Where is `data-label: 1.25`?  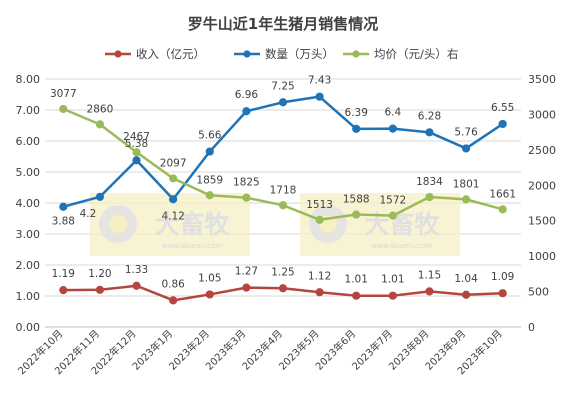 data-label: 1.25 is located at coordinates (282, 272).